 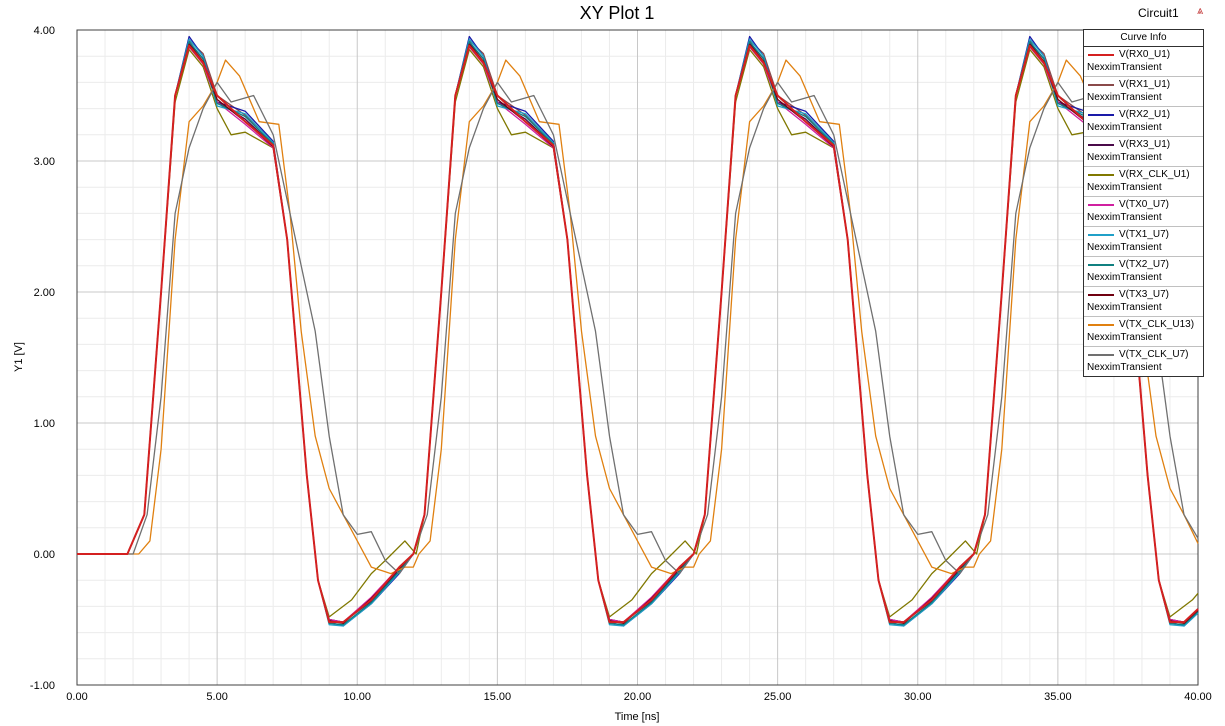 I want to click on y-tick-label: 2.00, so click(x=44, y=293).